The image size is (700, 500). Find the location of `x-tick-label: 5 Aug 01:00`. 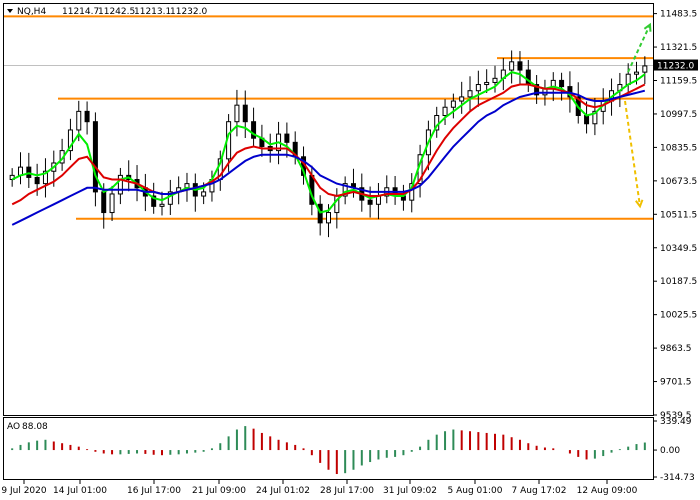

x-tick-label: 5 Aug 01:00 is located at coordinates (475, 491).